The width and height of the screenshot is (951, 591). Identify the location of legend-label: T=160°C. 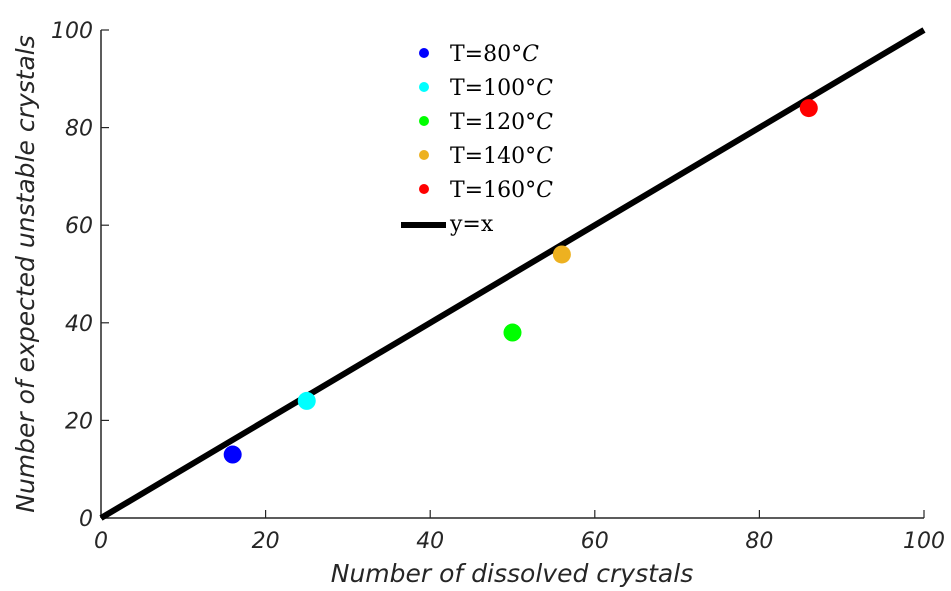
(501, 190).